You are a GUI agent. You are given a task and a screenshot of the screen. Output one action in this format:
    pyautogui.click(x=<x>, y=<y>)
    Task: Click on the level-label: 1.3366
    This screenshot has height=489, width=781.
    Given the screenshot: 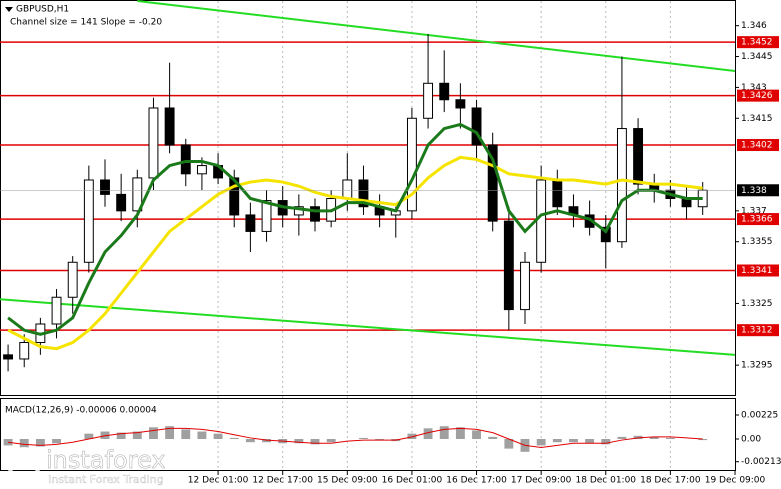 What is the action you would take?
    pyautogui.click(x=757, y=220)
    